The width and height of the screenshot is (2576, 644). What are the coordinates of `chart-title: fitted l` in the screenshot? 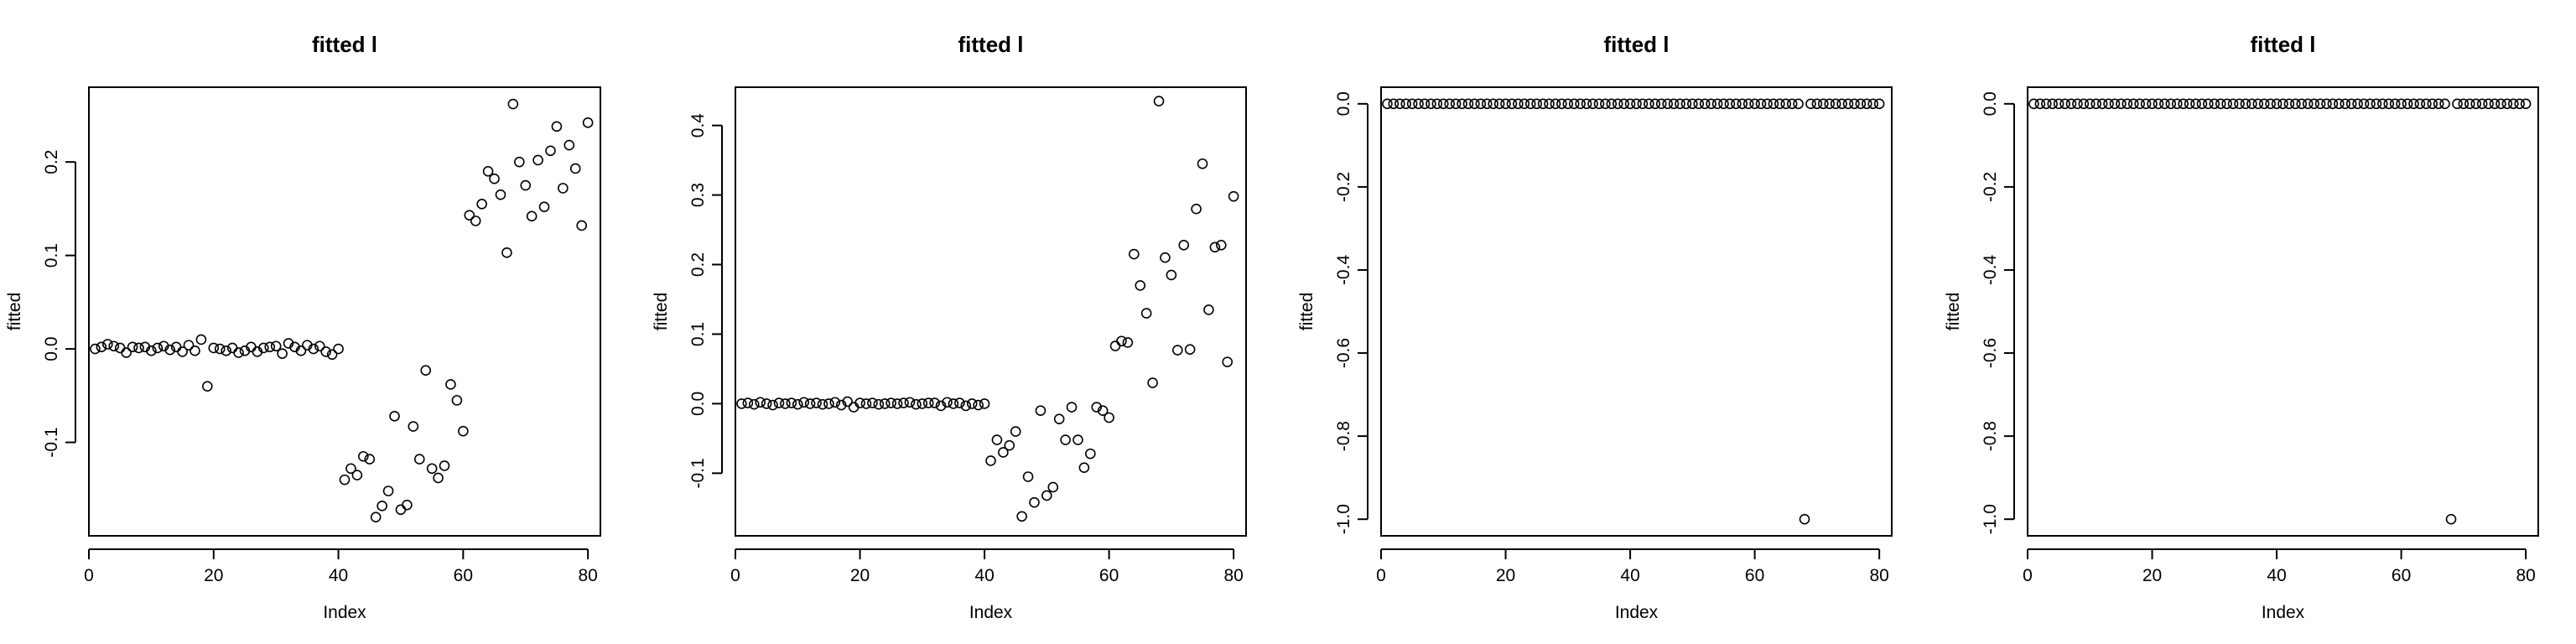 It's located at (2283, 44).